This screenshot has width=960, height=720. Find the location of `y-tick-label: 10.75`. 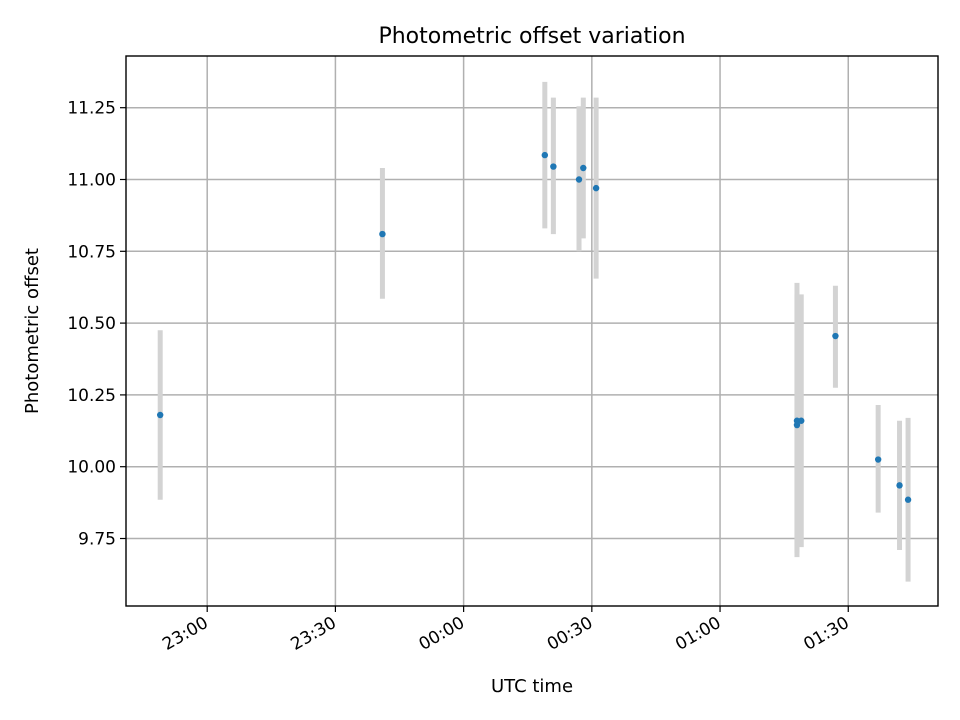

y-tick-label: 10.75 is located at coordinates (91, 252).